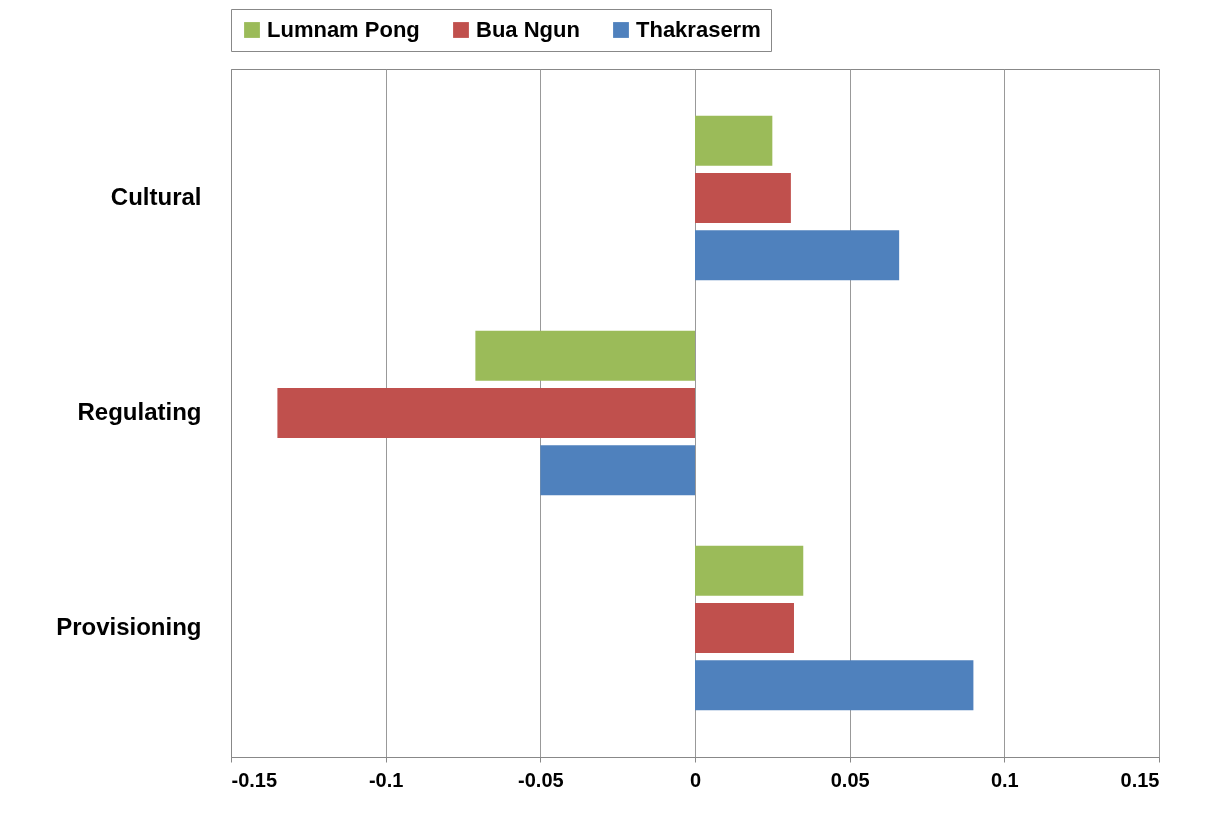 The image size is (1206, 825). What do you see at coordinates (1004, 779) in the screenshot?
I see `x-tick-label: 0.1` at bounding box center [1004, 779].